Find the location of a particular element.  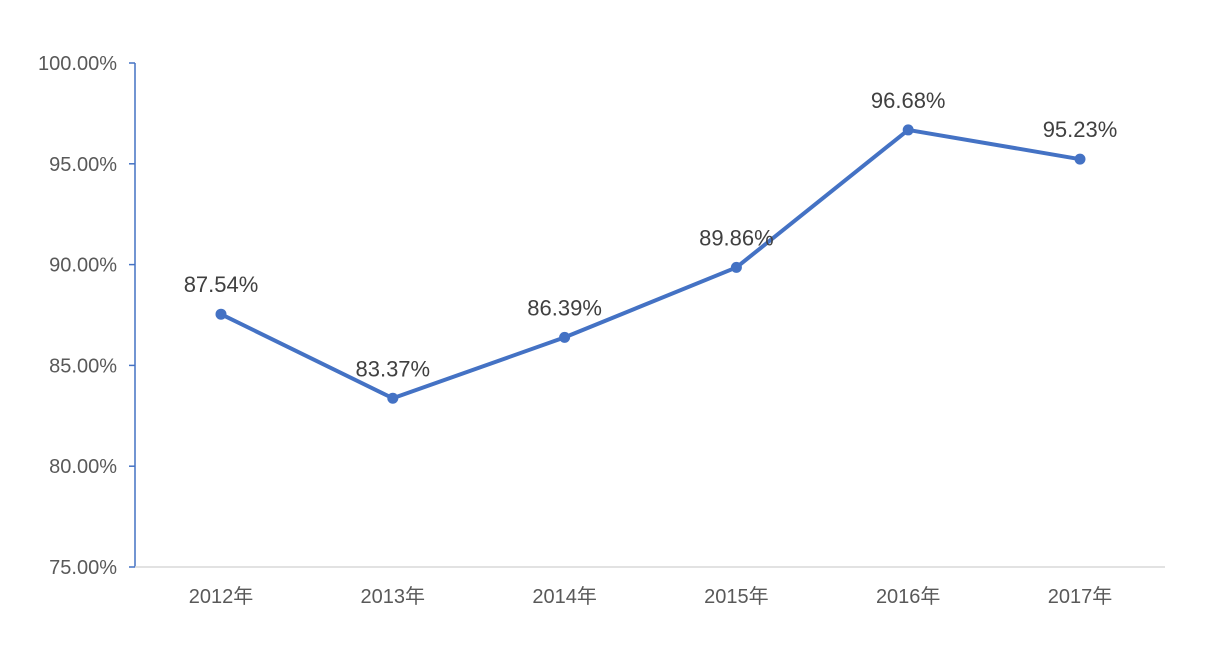

y-tick-label: 80.00% is located at coordinates (83, 467).